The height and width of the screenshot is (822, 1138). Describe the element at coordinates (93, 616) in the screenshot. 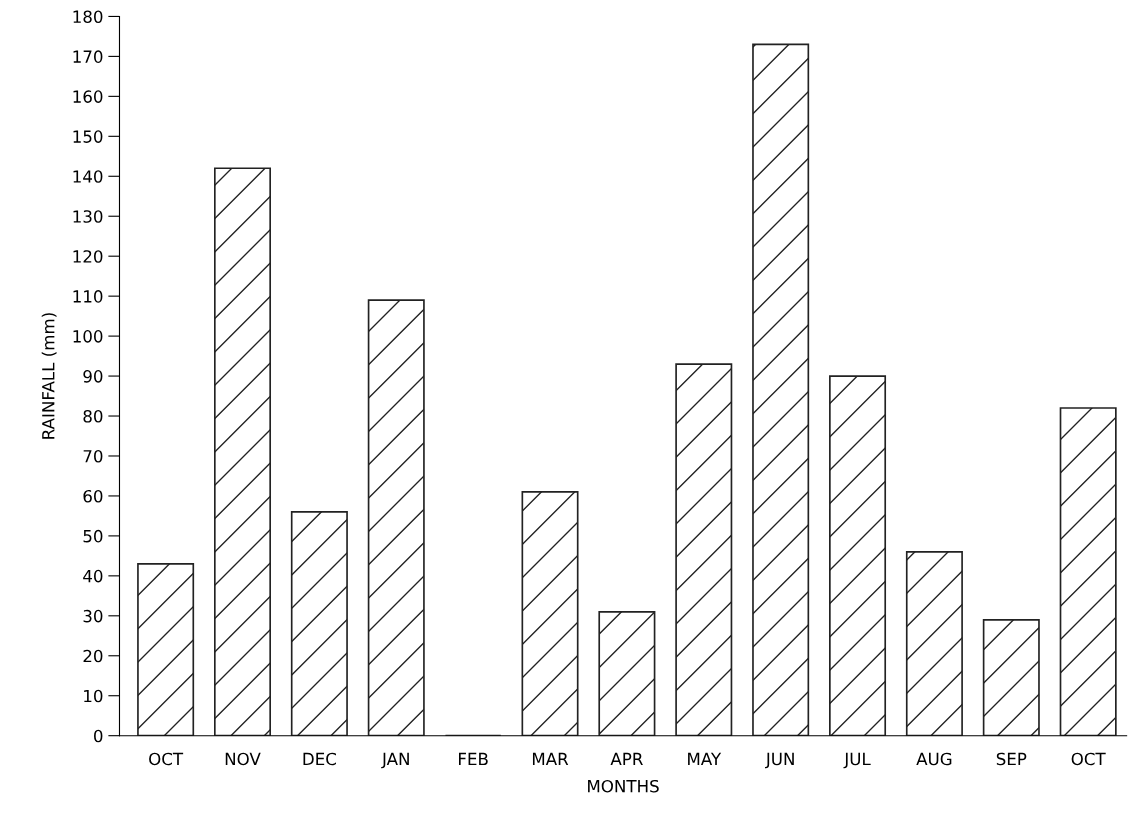

I see `y-tick-label: 30` at that location.